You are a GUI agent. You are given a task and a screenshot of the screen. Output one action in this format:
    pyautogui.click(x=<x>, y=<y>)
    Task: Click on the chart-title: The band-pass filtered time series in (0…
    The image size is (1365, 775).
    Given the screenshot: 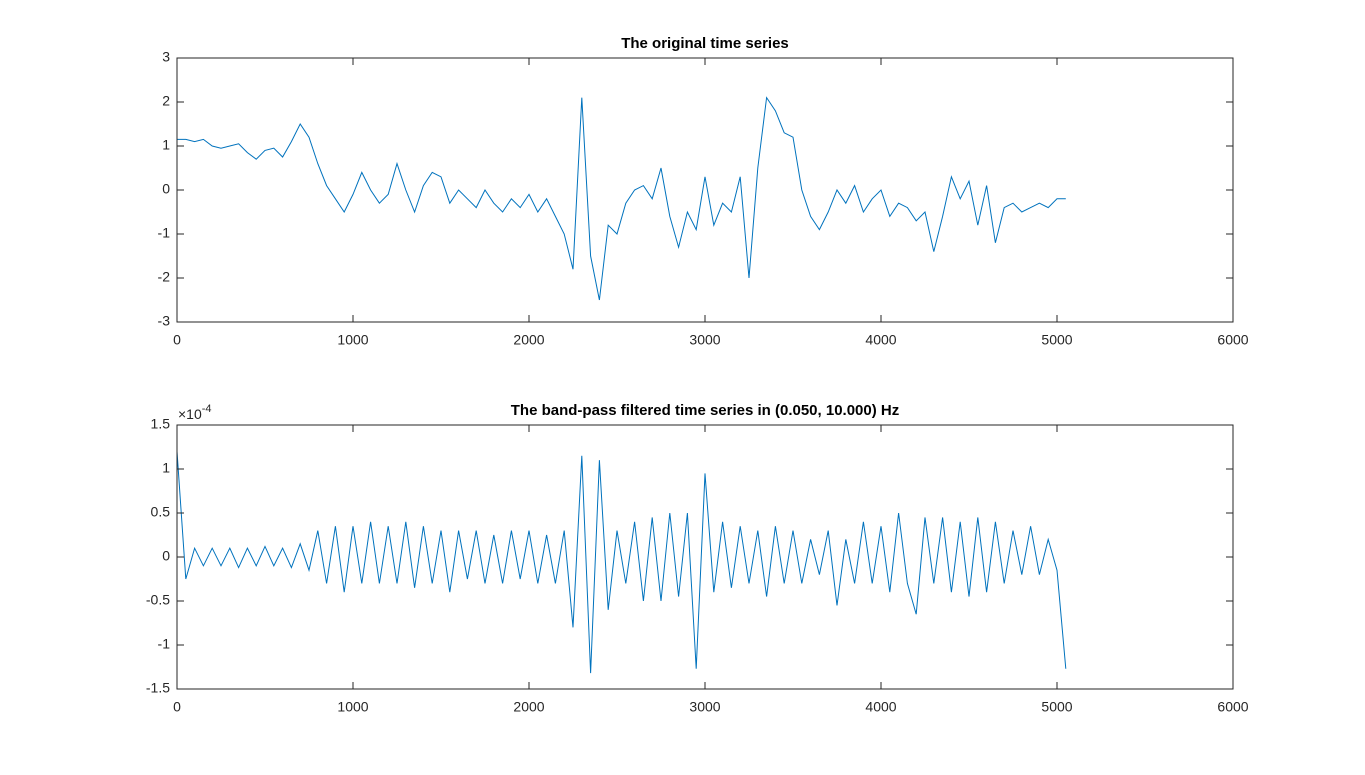 What is the action you would take?
    pyautogui.click(x=705, y=410)
    